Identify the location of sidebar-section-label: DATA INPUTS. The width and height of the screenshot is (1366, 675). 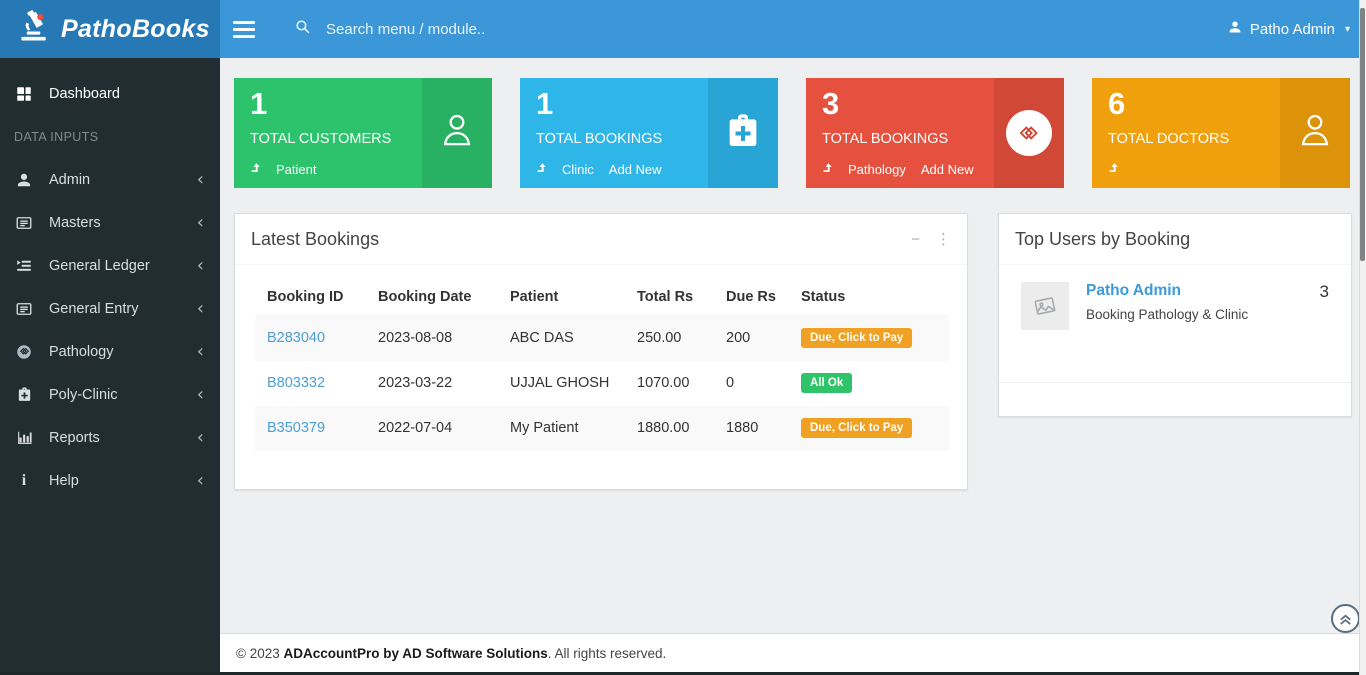
(56, 136).